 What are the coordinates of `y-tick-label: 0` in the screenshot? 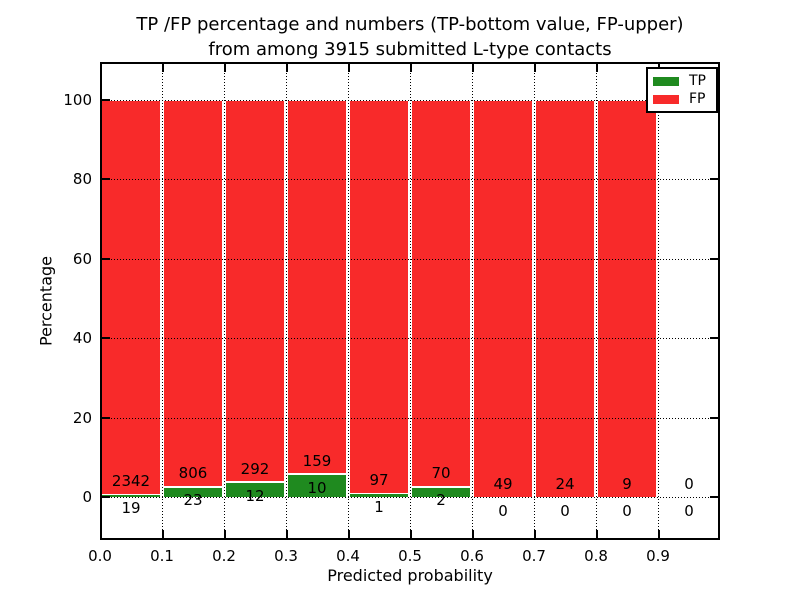 It's located at (87, 497).